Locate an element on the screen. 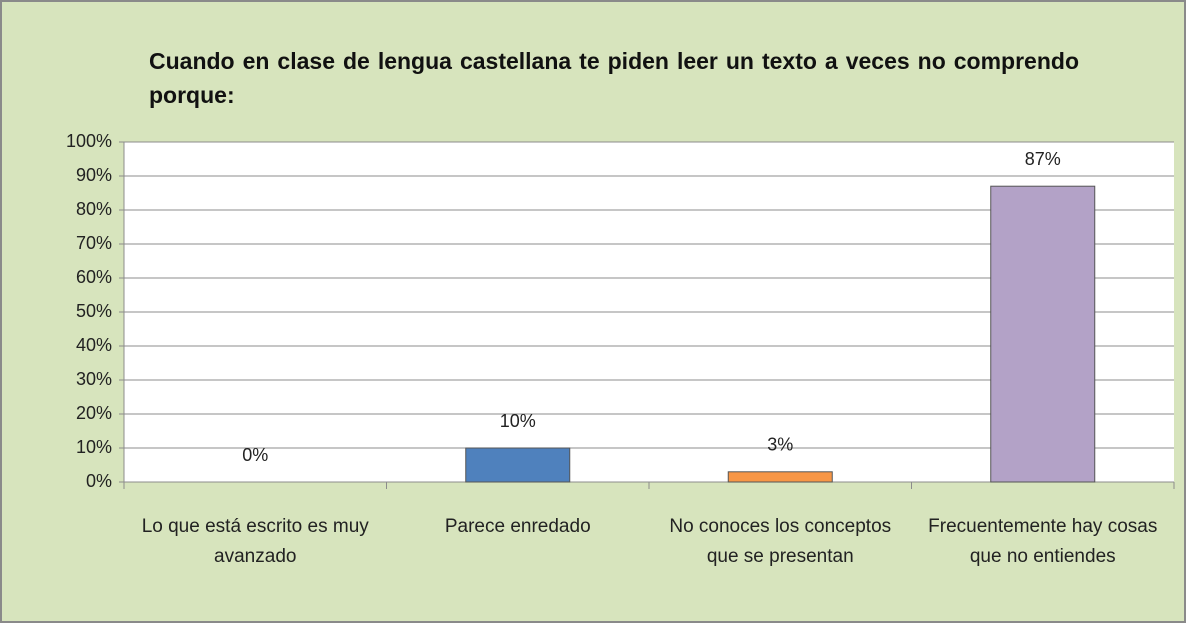 This screenshot has height=623, width=1186. y-tick-label: 70% is located at coordinates (94, 243).